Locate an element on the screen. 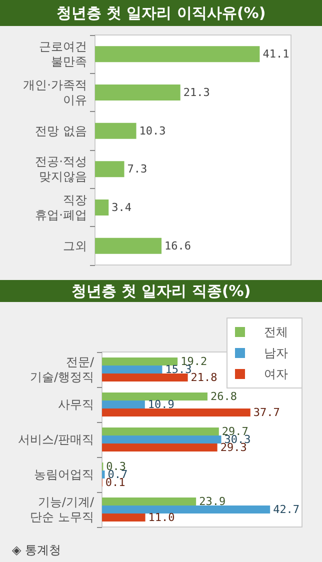  chart-title: 청년층 첫 일자리 이직사유(%) is located at coordinates (161, 13).